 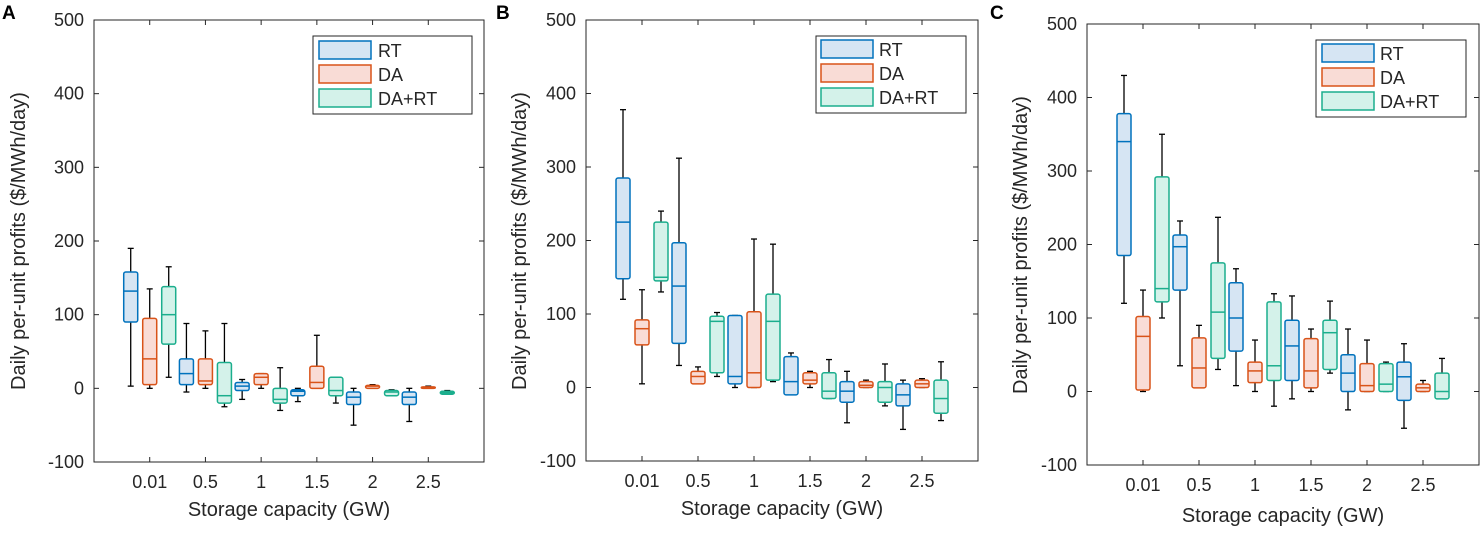 What do you see at coordinates (1255, 485) in the screenshot?
I see `panel-c-x-tick-label: 1` at bounding box center [1255, 485].